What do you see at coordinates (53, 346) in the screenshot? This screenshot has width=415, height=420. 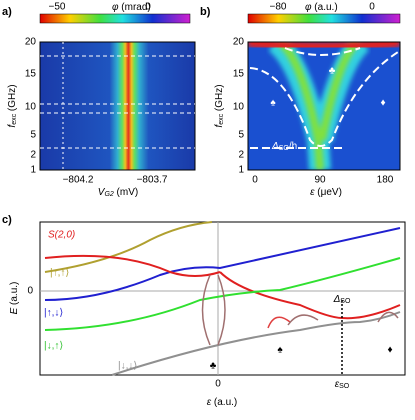 I see `state-label: |↓,↑⟩` at bounding box center [53, 346].